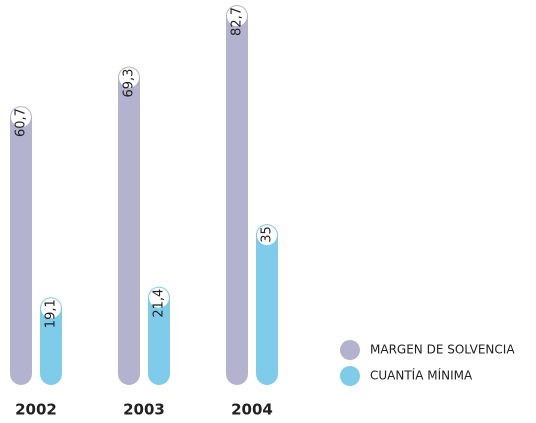  I want to click on legend-label: CUANTÍA MÍNIMA, so click(421, 375).